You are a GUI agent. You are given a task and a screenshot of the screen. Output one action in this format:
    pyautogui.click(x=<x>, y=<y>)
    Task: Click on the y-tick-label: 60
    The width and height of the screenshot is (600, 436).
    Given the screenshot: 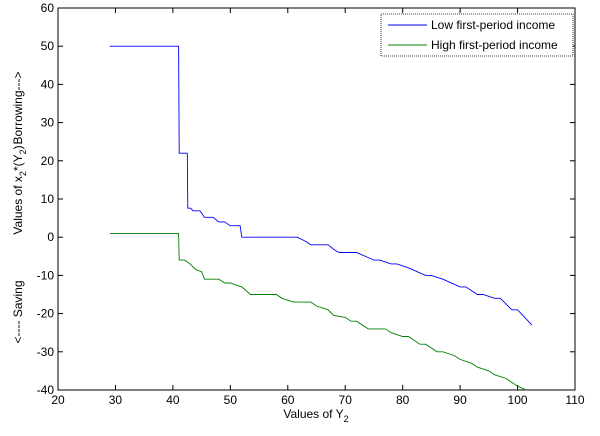 What is the action you would take?
    pyautogui.click(x=48, y=8)
    